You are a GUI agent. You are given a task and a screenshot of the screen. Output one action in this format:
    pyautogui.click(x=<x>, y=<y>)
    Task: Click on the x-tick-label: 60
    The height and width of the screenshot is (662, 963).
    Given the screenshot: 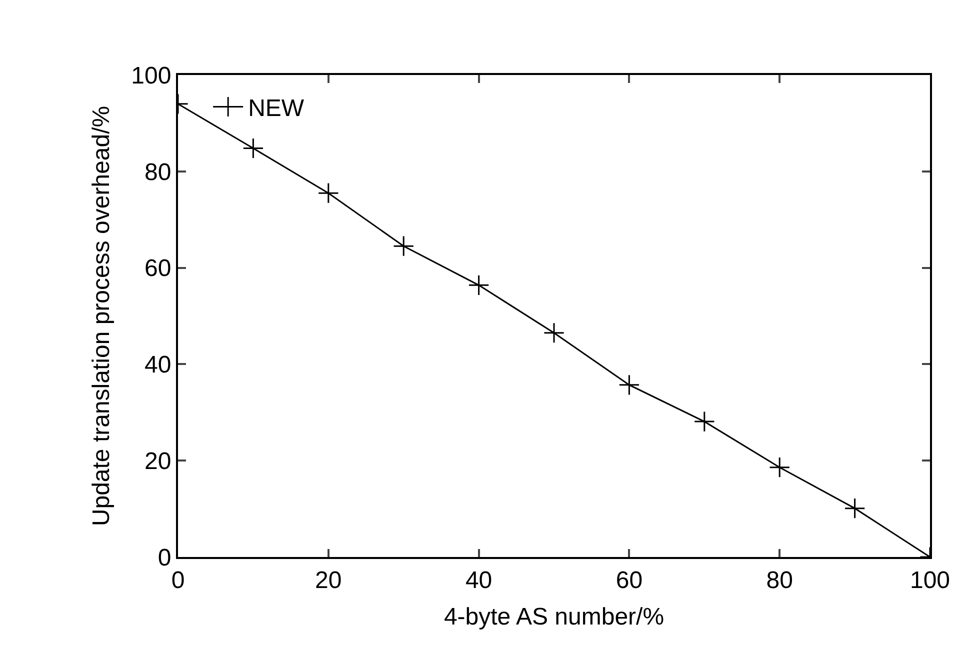 What is the action you would take?
    pyautogui.click(x=629, y=580)
    